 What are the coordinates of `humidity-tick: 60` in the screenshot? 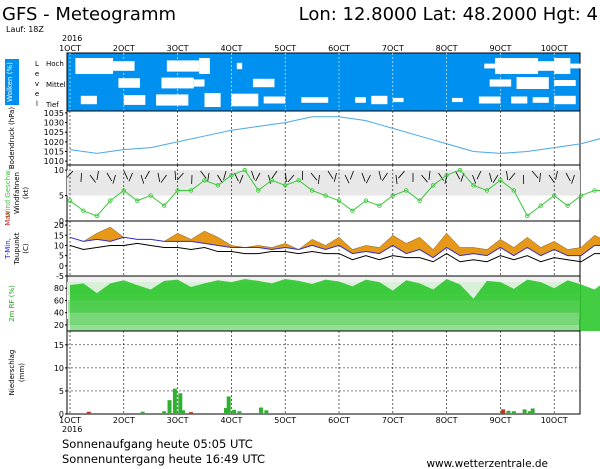 It's located at (59, 300).